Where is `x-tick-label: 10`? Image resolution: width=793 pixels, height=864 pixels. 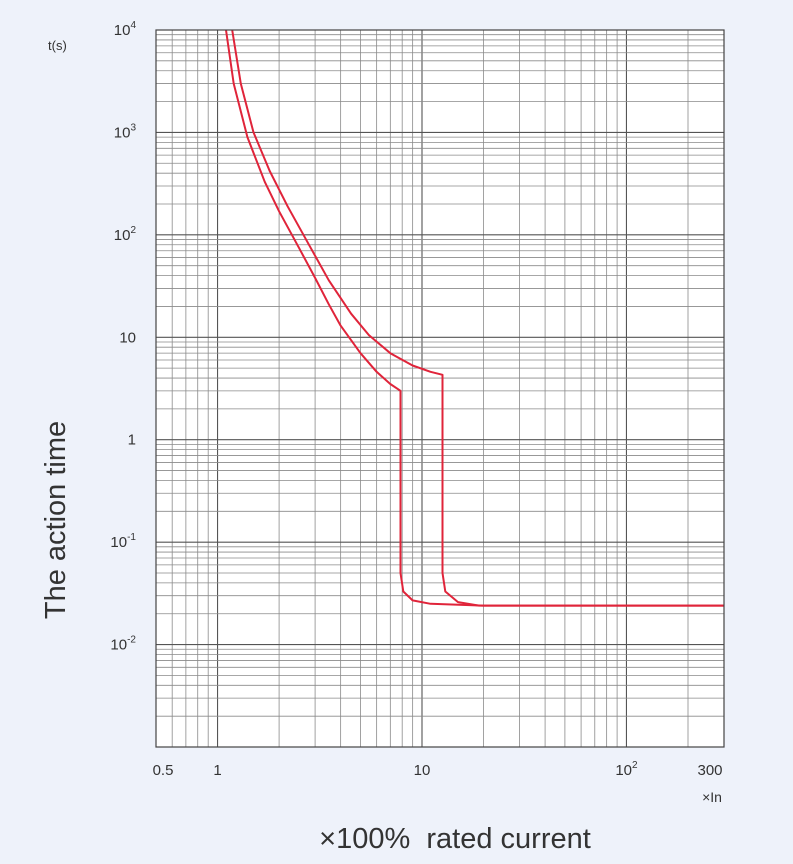
x-tick-label: 10 is located at coordinates (422, 770).